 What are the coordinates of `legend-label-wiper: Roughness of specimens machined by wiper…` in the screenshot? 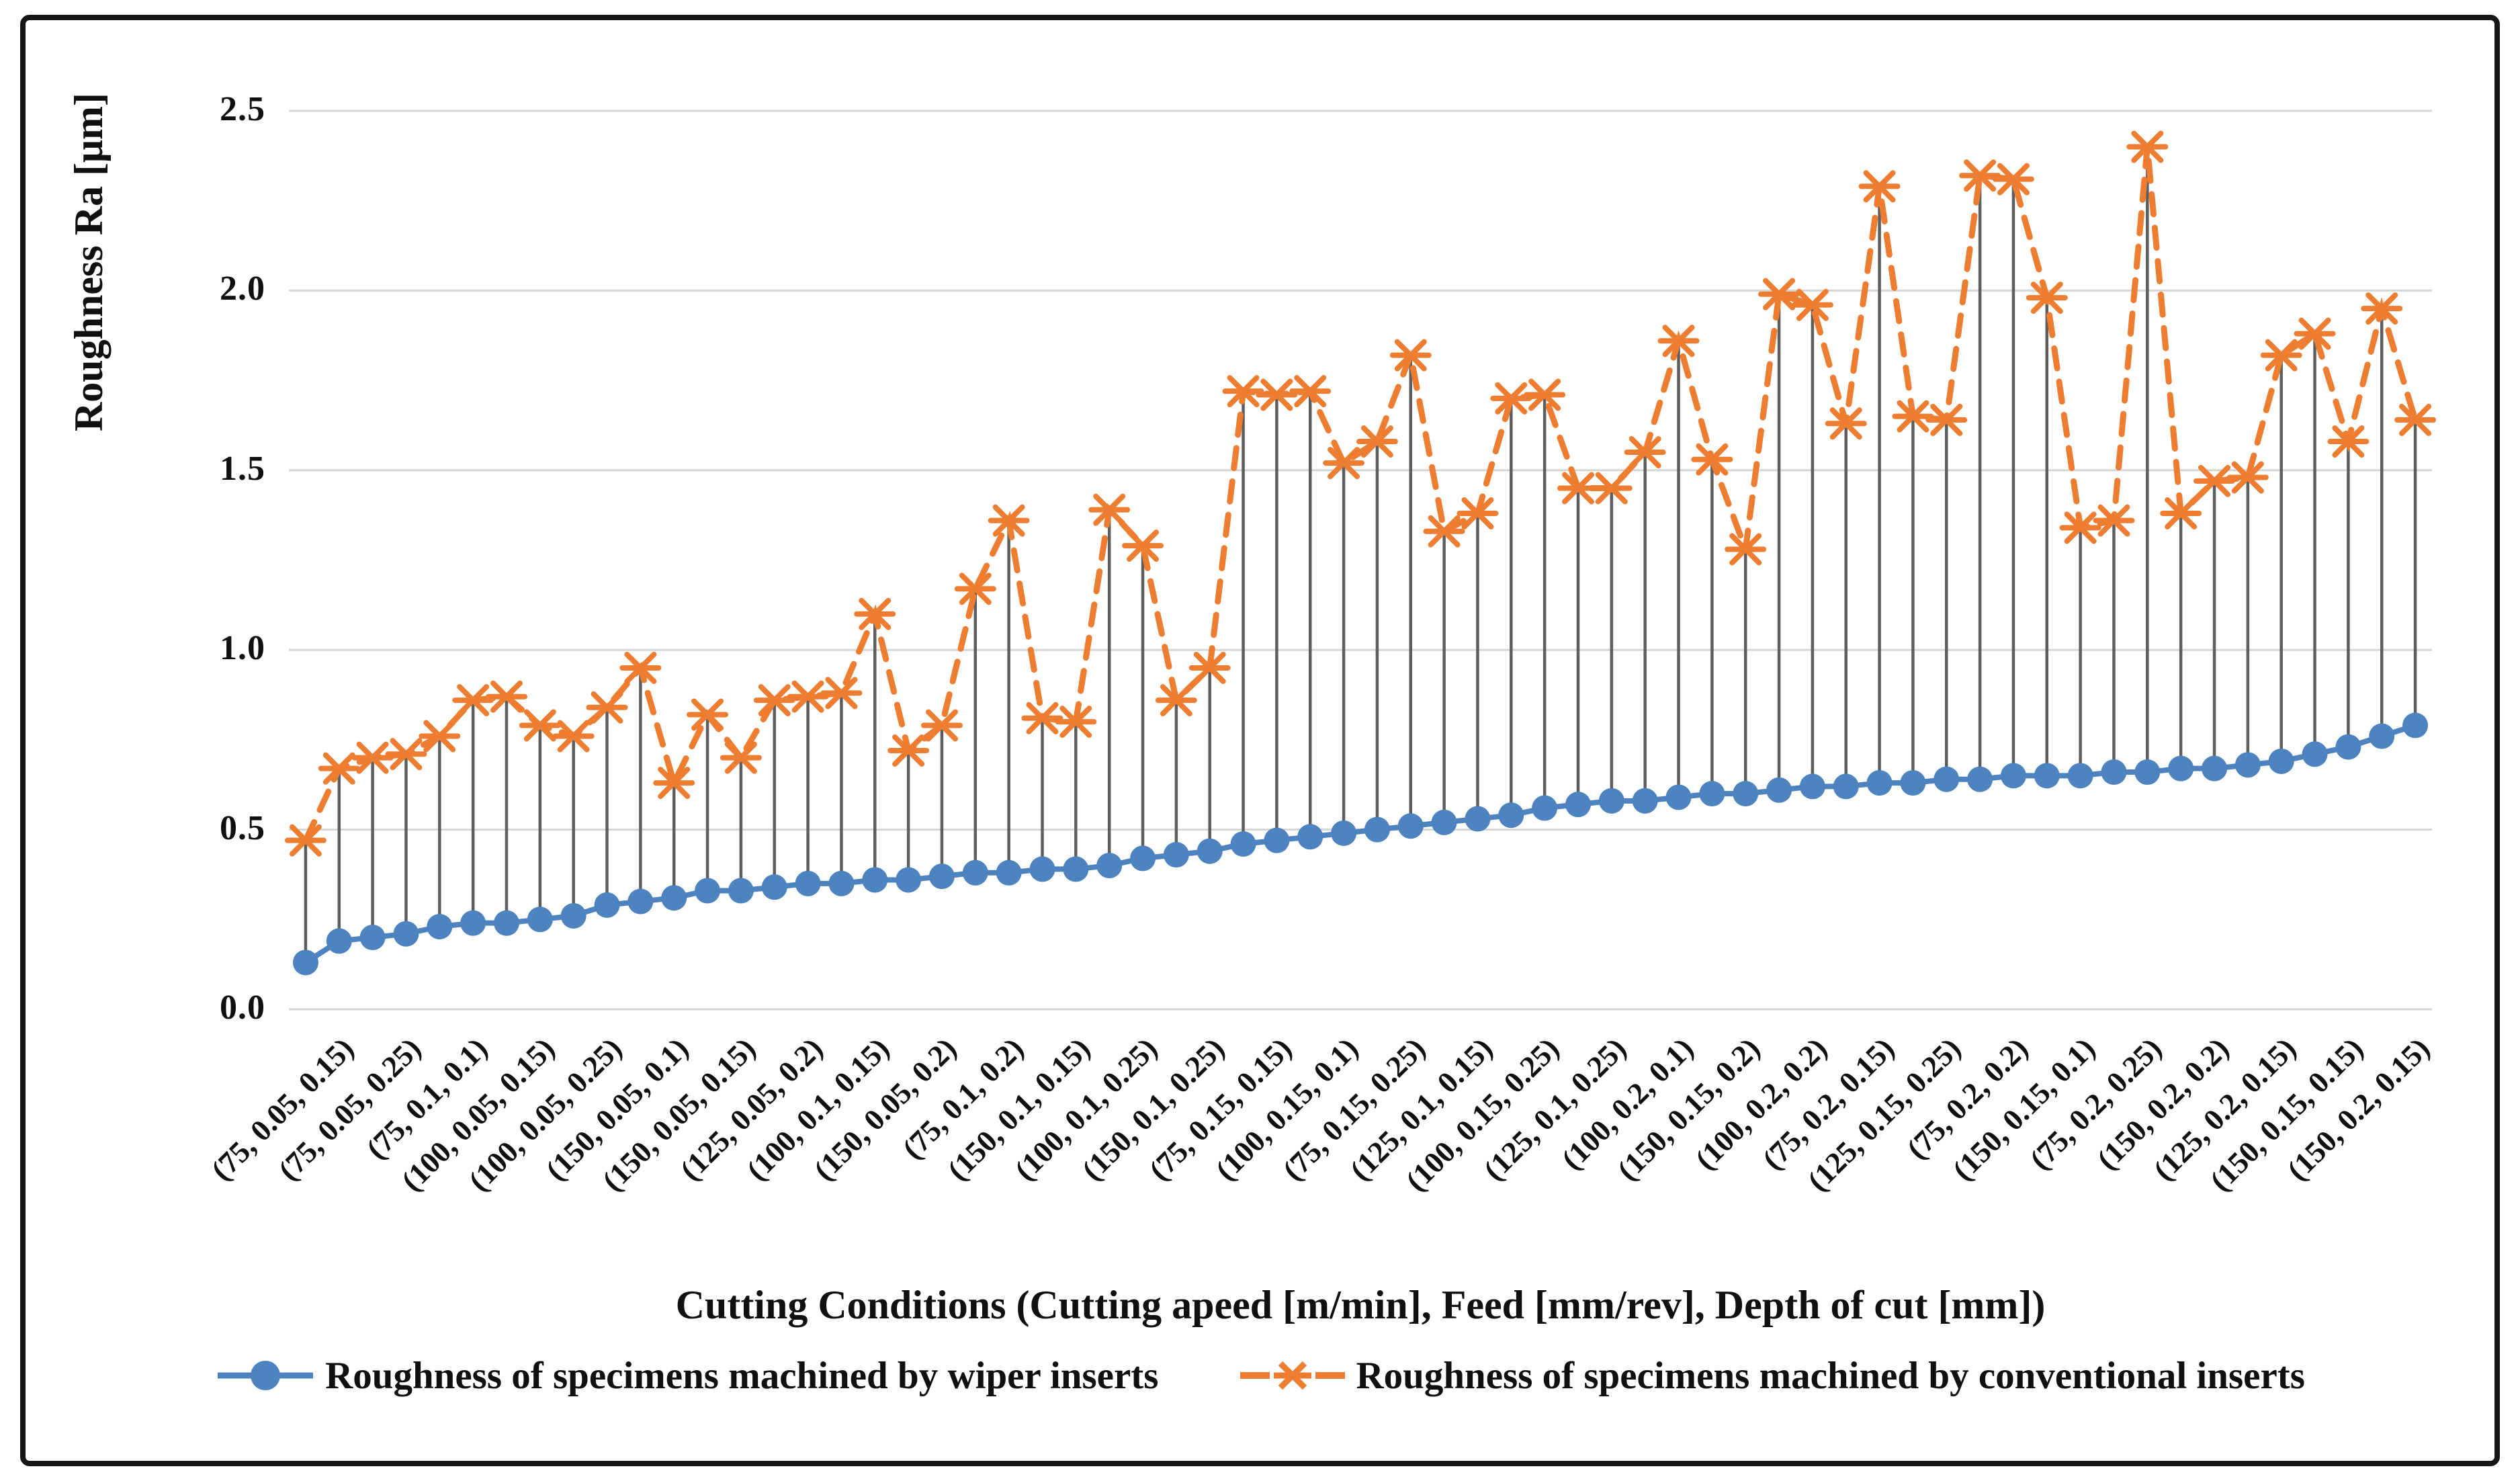 It's located at (742, 1376).